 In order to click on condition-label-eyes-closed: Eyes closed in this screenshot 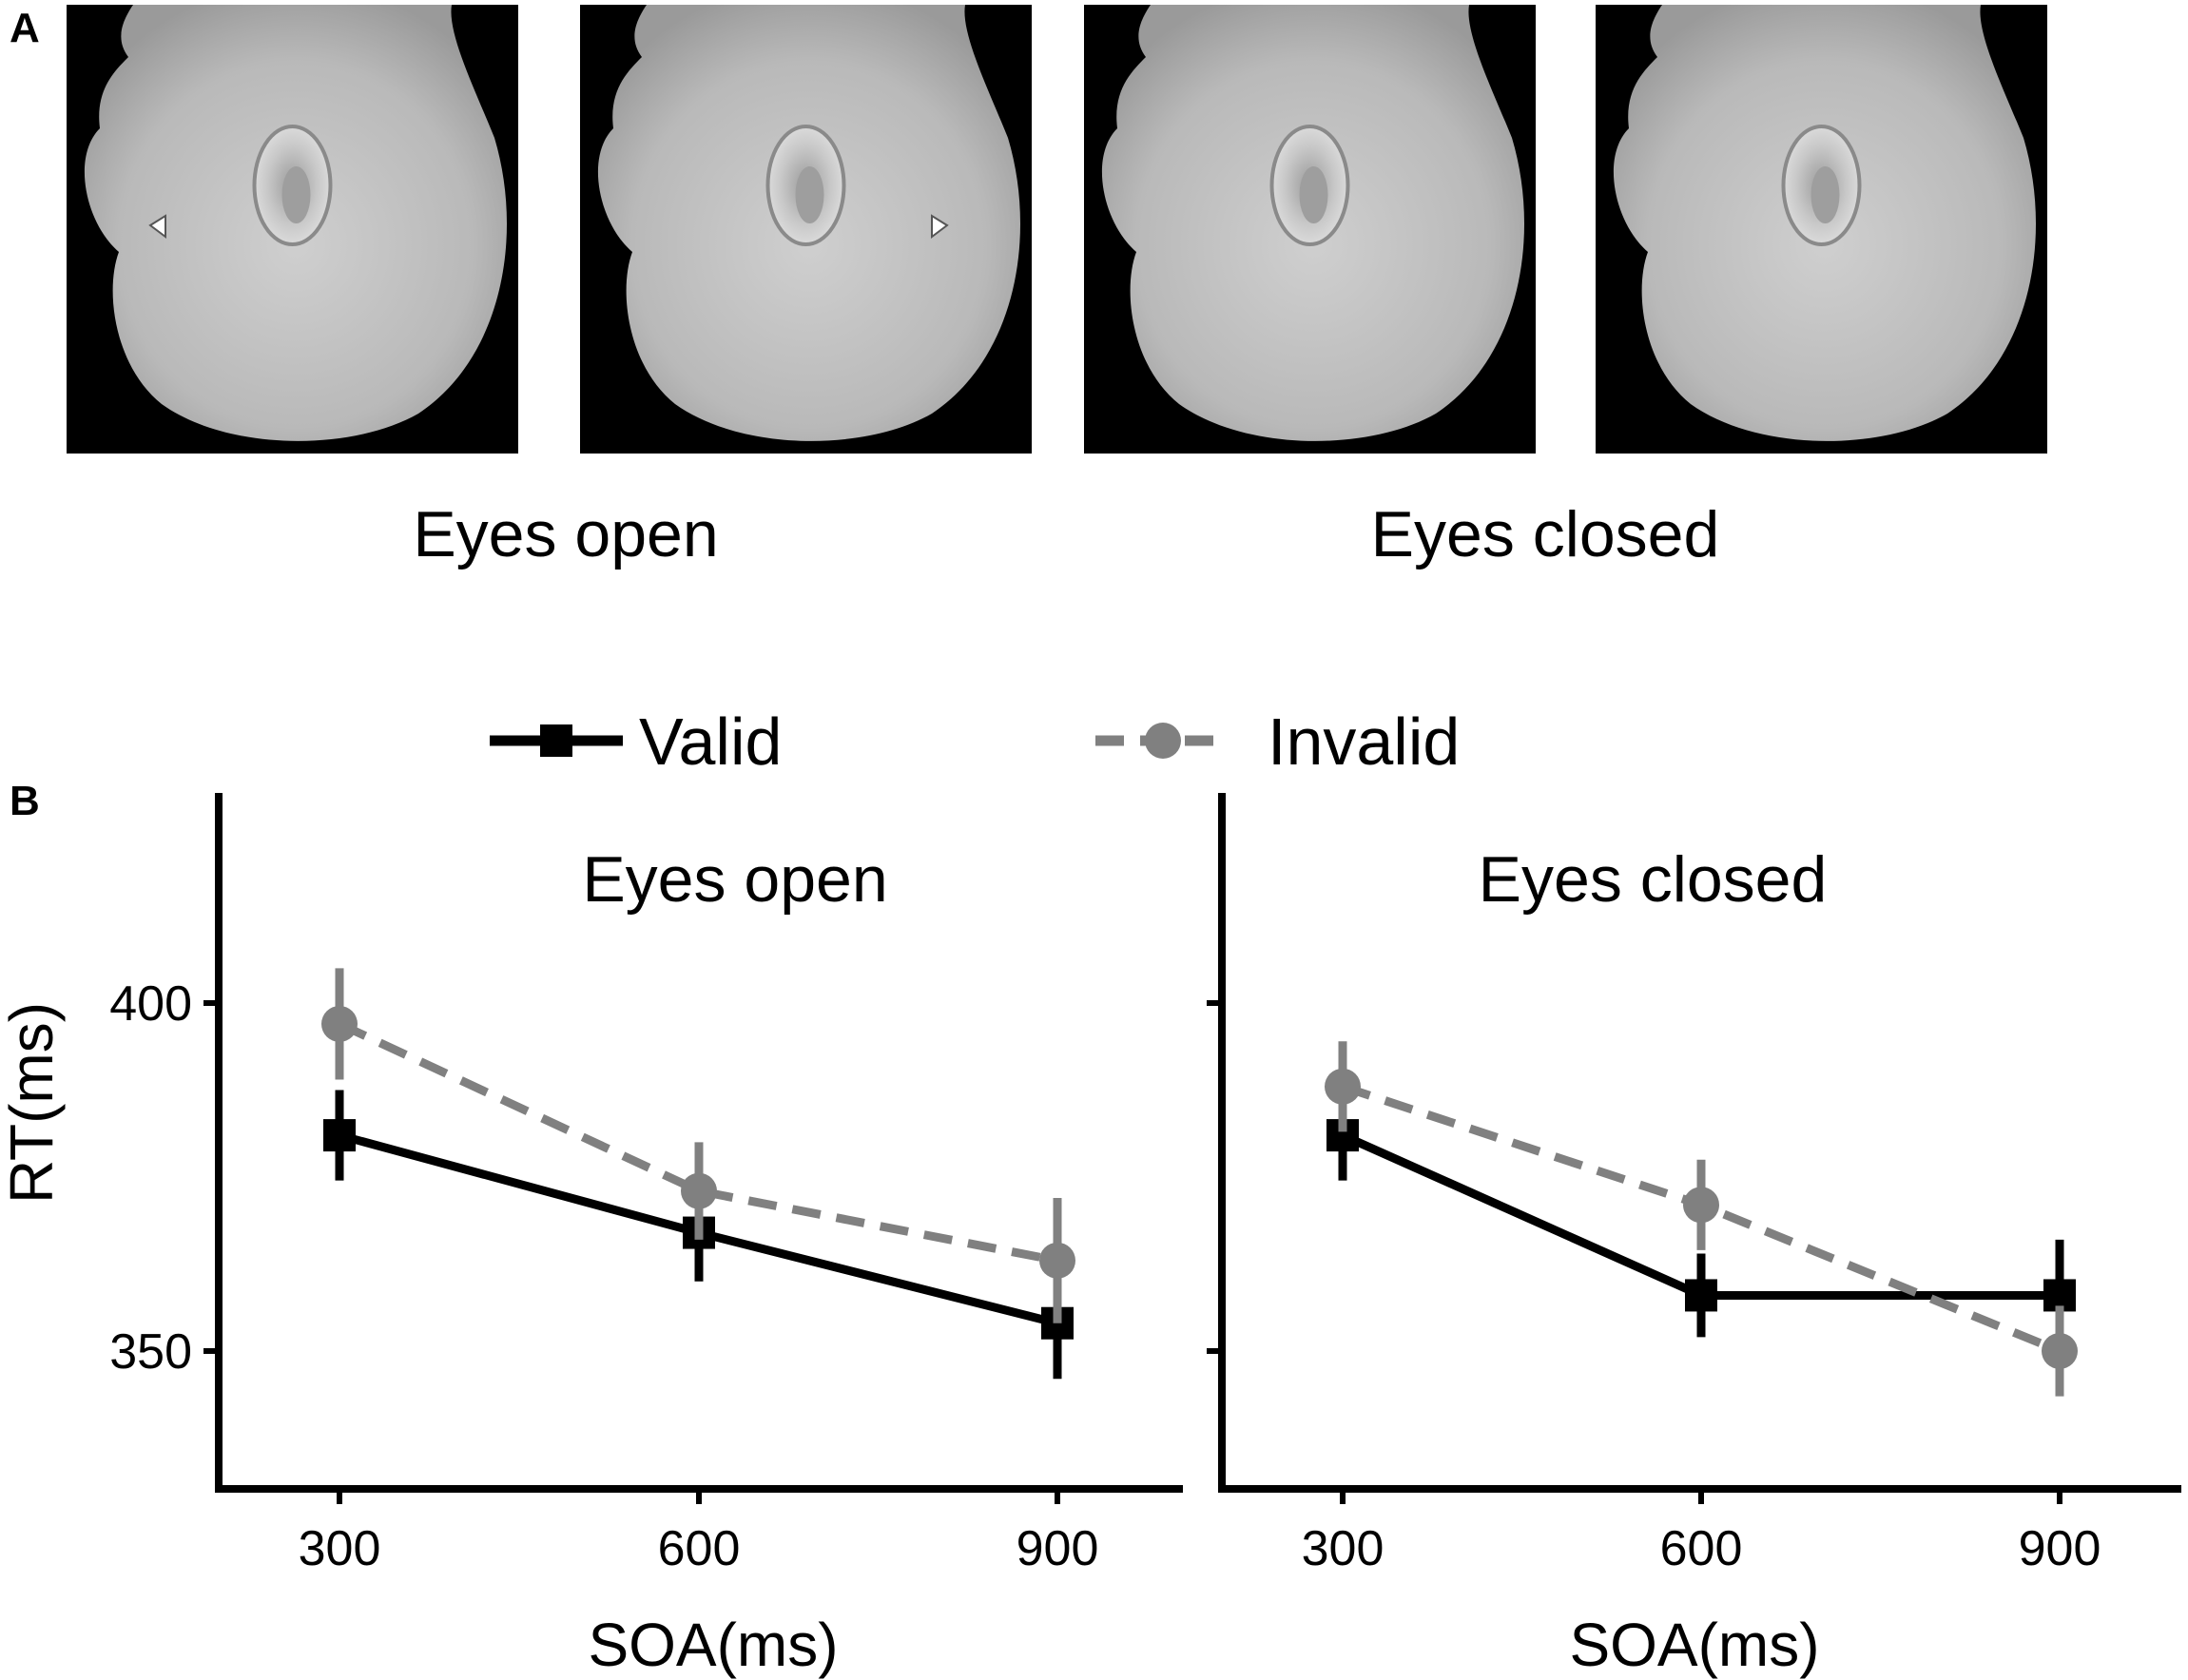, I will do `click(1545, 534)`.